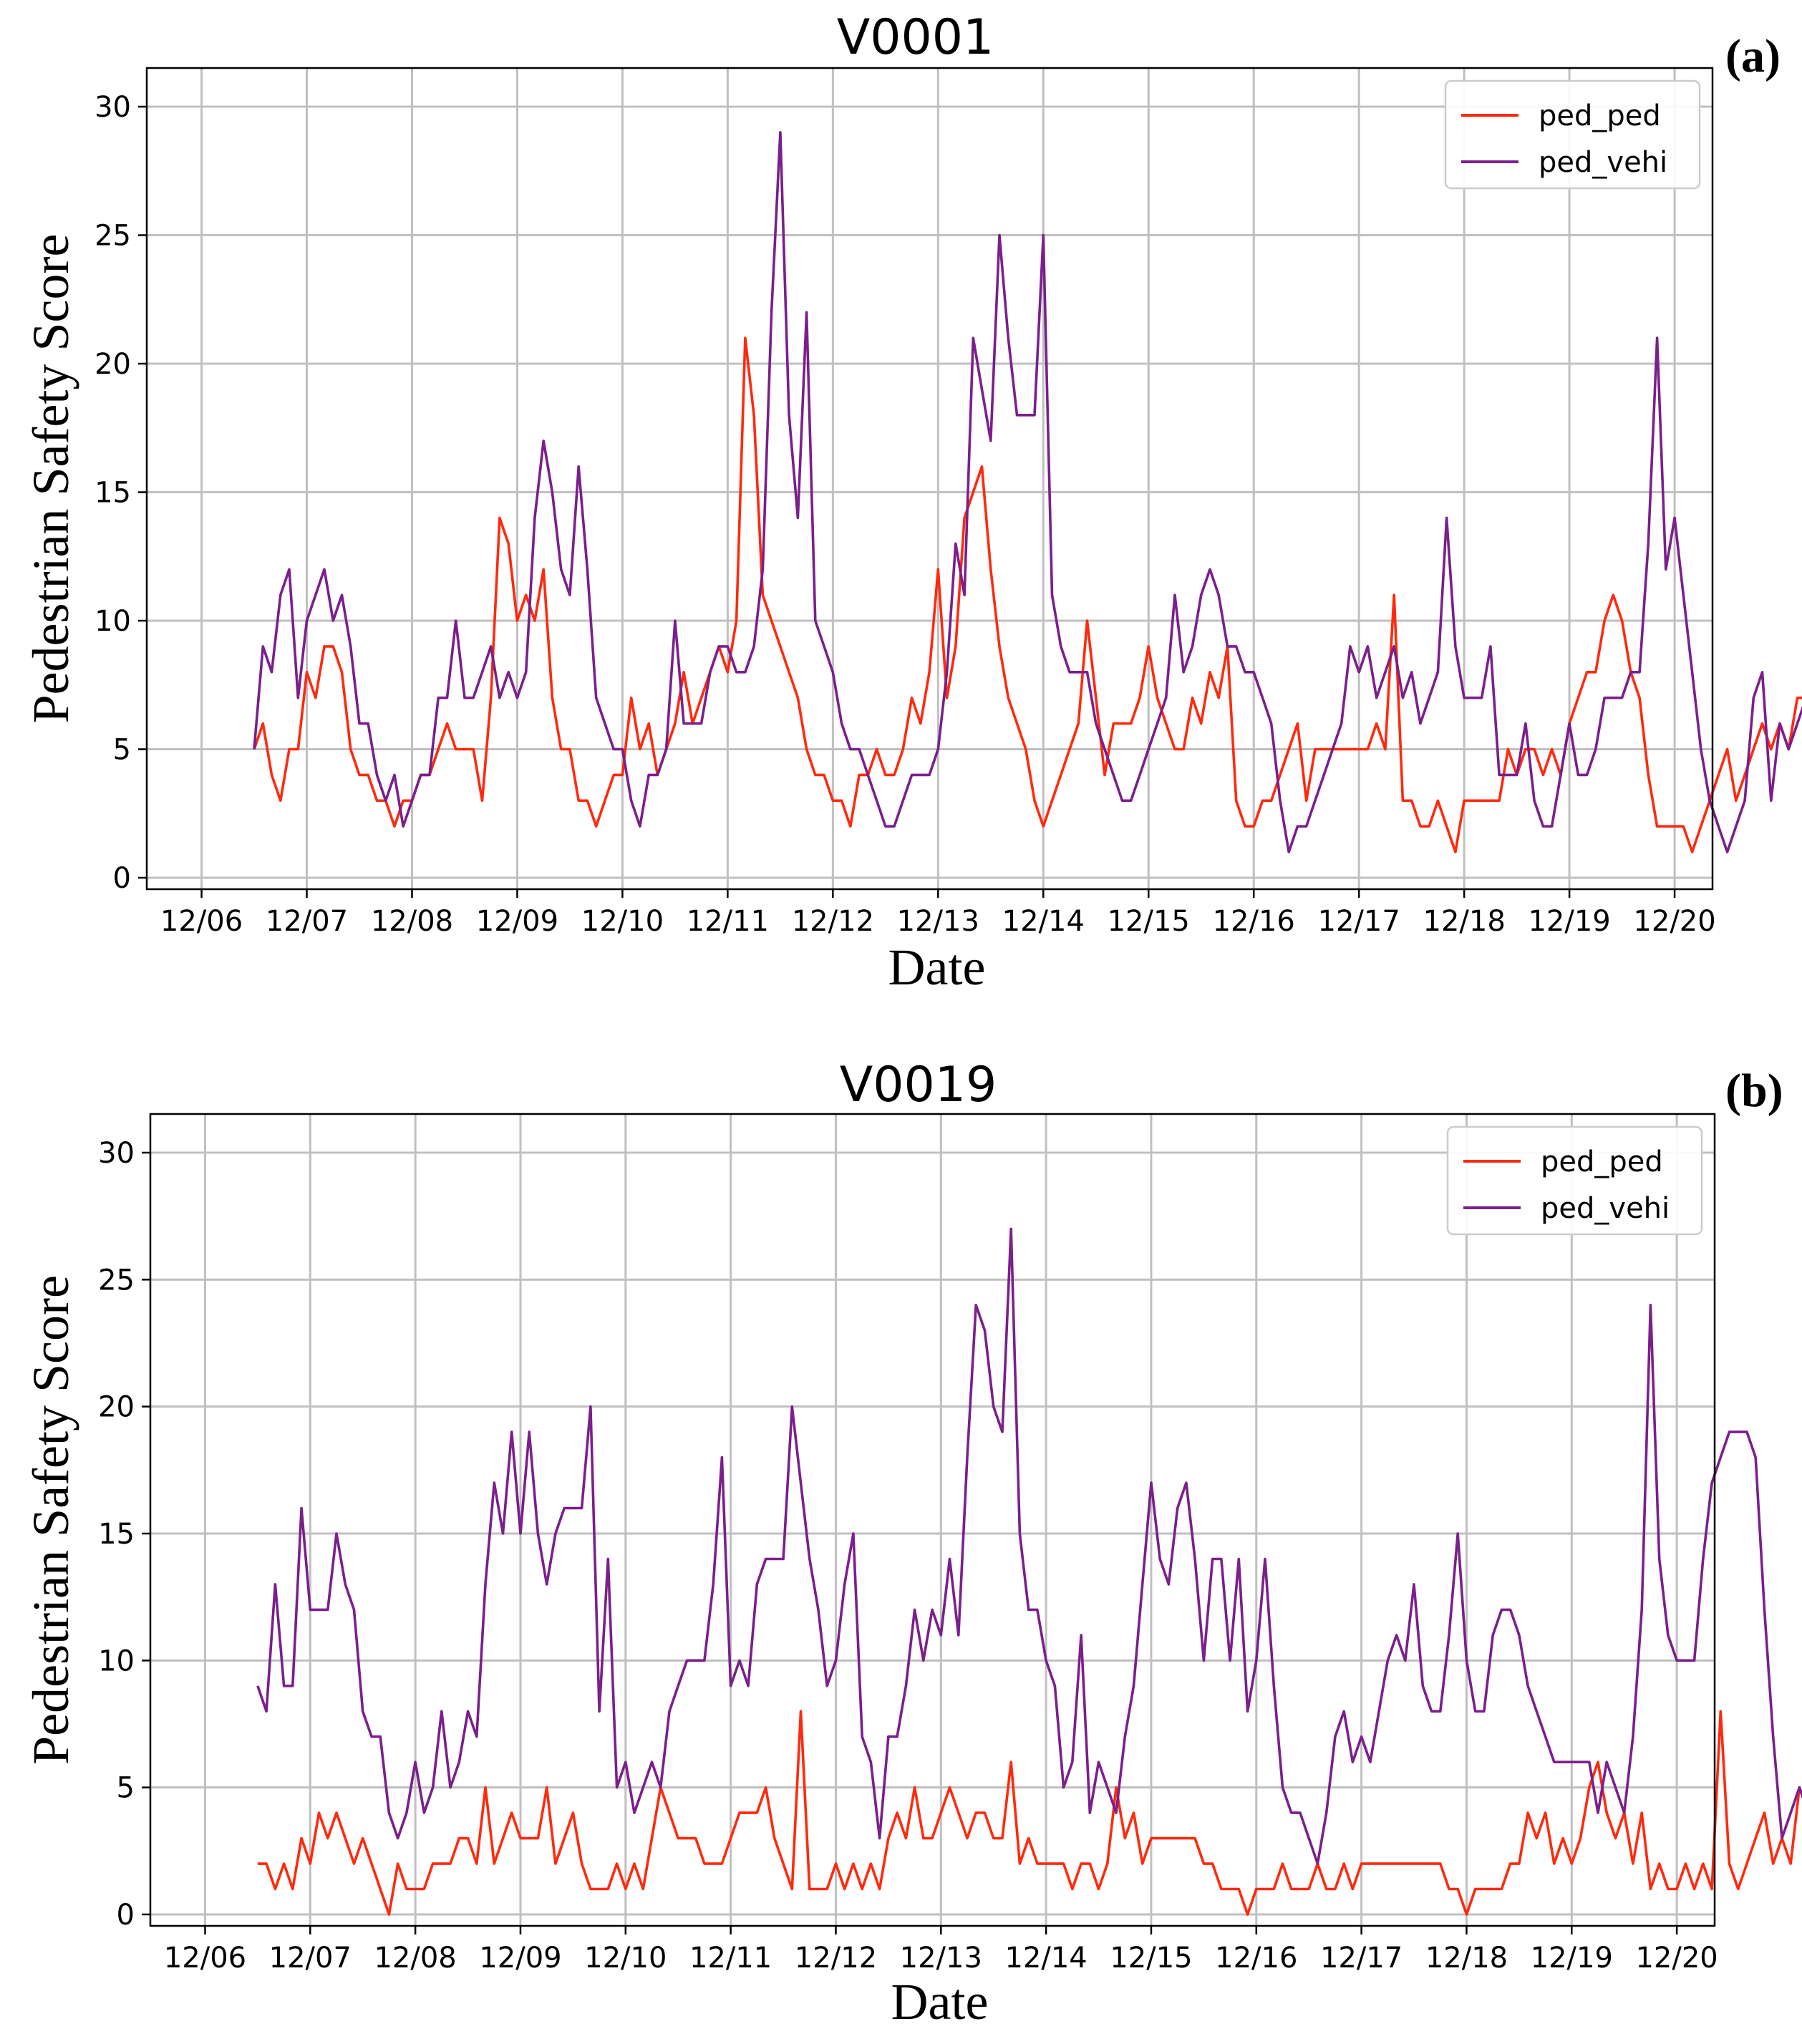  I want to click on panel-label: (b), so click(1754, 1091).